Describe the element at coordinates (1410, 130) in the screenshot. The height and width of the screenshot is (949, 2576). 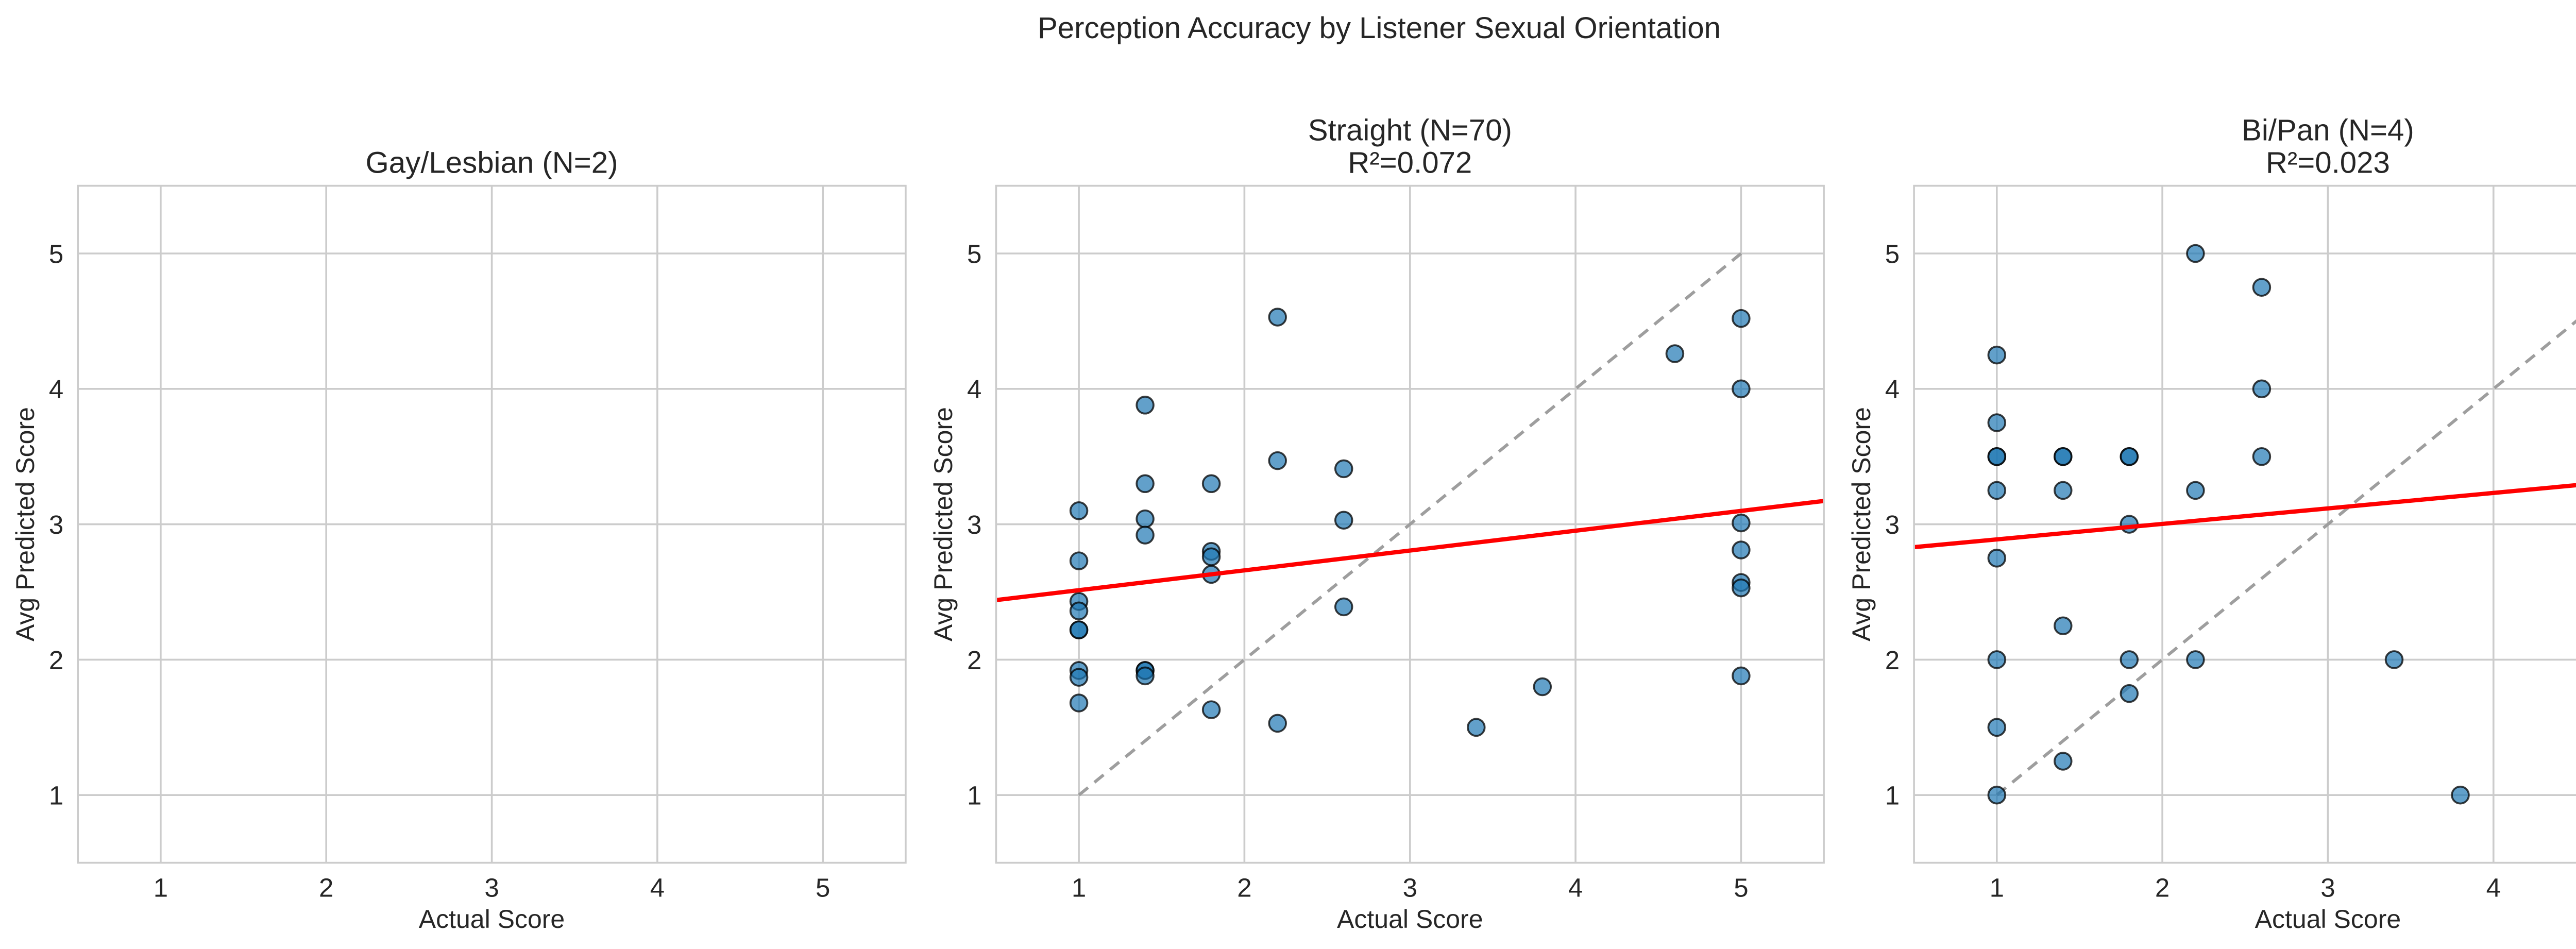
I see `svg-text: Straight (N=70)` at that location.